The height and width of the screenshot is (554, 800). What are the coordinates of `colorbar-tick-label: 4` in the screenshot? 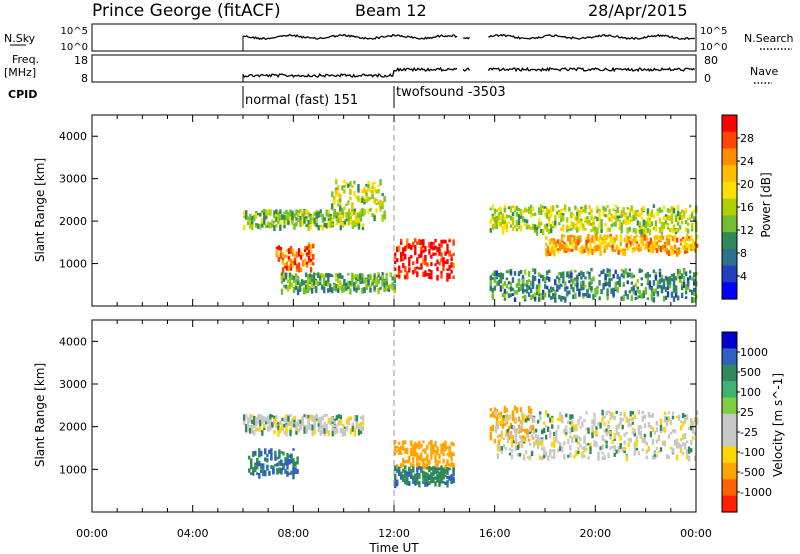 It's located at (743, 276).